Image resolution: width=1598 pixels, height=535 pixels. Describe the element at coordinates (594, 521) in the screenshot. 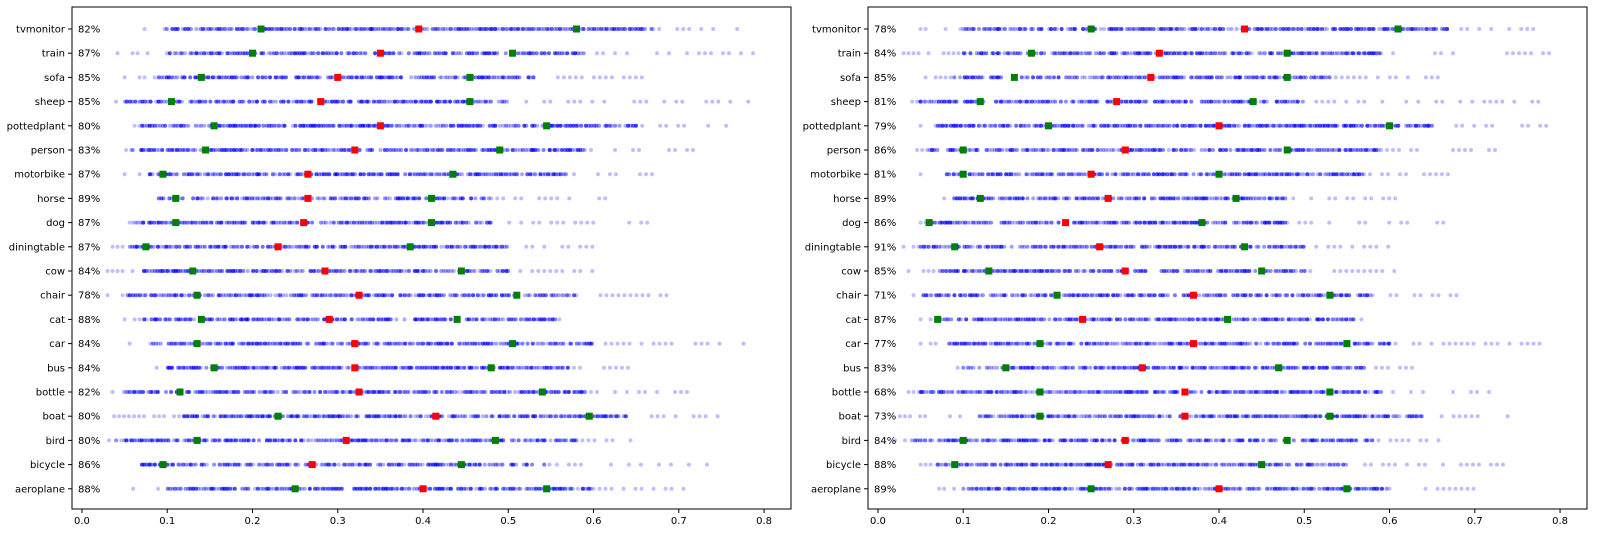

I see `x-tick-label: 0.6` at that location.